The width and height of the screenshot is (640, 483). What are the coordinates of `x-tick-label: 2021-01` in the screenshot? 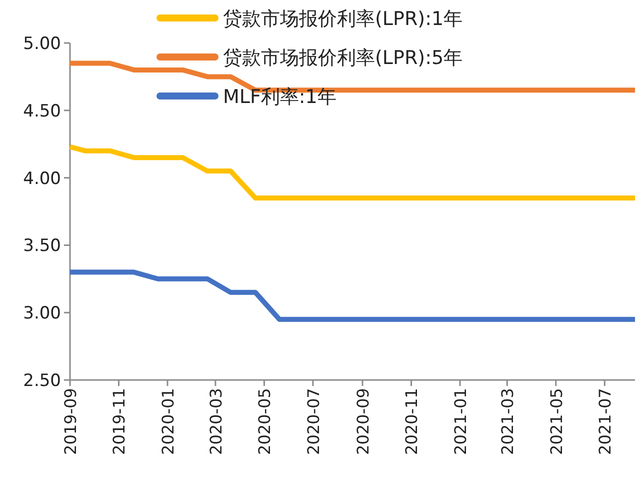 It's located at (460, 421).